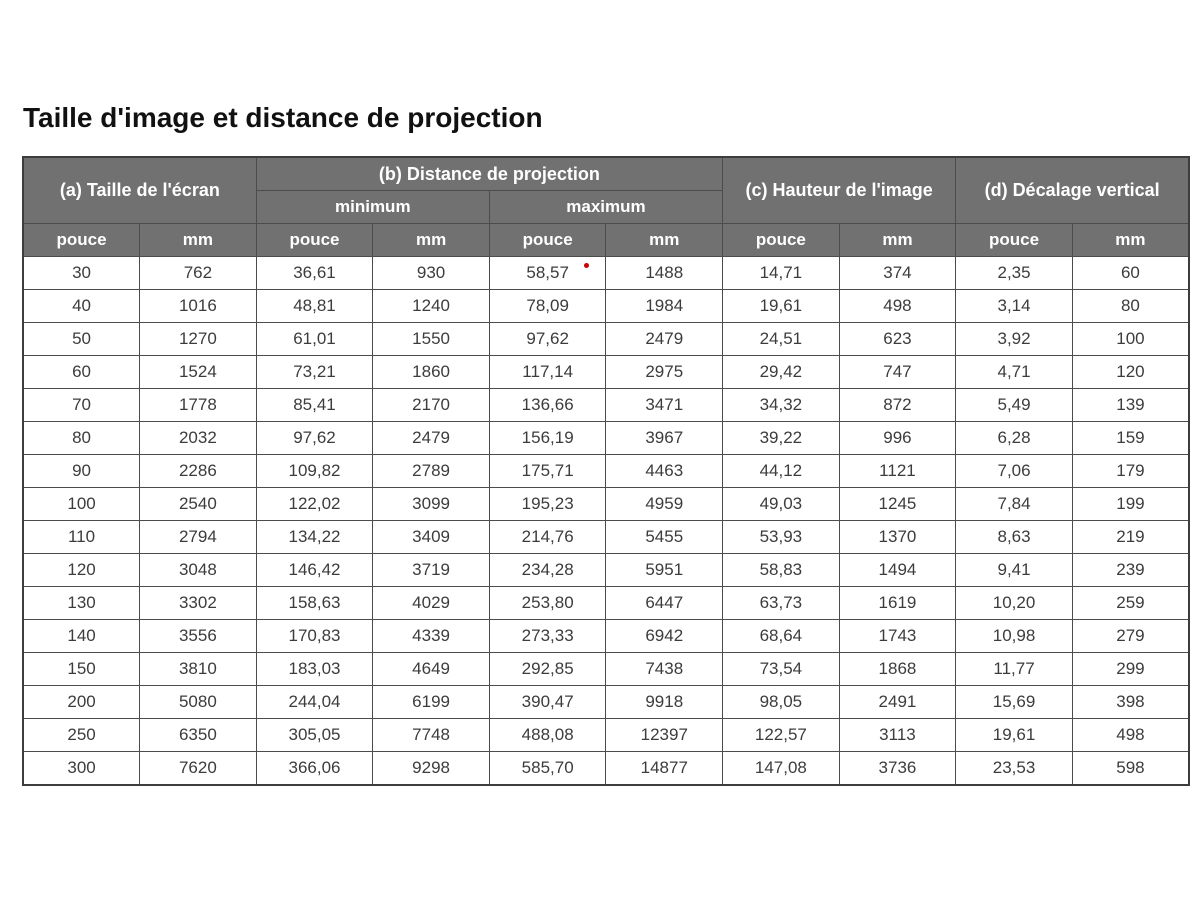  What do you see at coordinates (781, 273) in the screenshot?
I see `table-cell: 14,71` at bounding box center [781, 273].